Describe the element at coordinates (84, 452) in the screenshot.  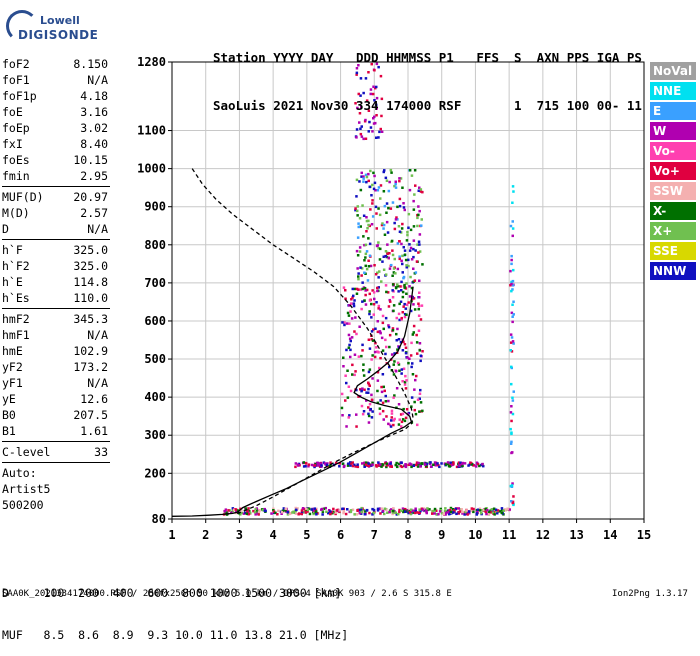
I see `param-row: C-level 33` at that location.